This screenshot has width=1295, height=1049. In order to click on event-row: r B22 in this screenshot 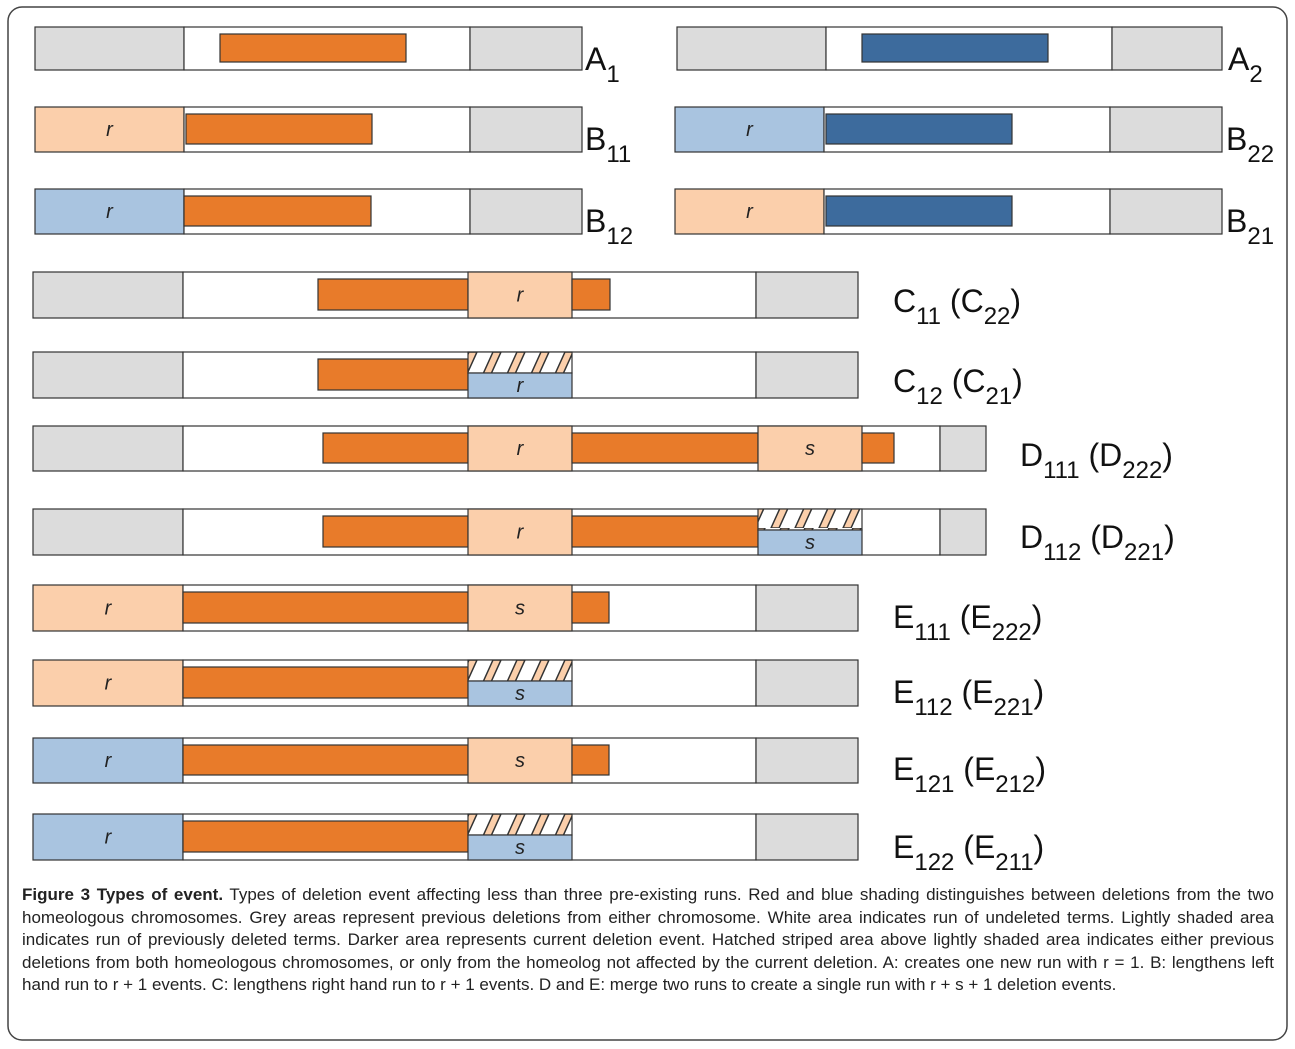, I will do `click(974, 137)`.